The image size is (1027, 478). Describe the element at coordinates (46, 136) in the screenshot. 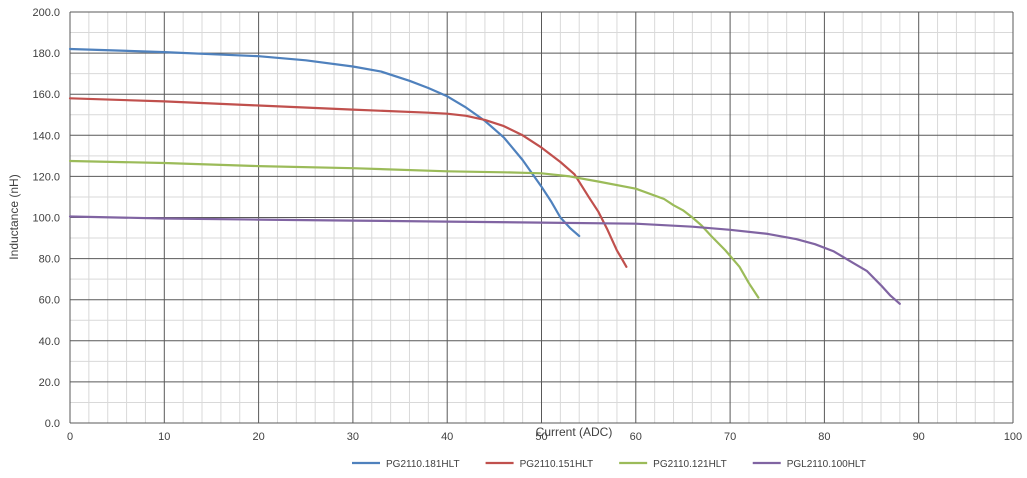

I see `y-tick-label: 140.0` at that location.